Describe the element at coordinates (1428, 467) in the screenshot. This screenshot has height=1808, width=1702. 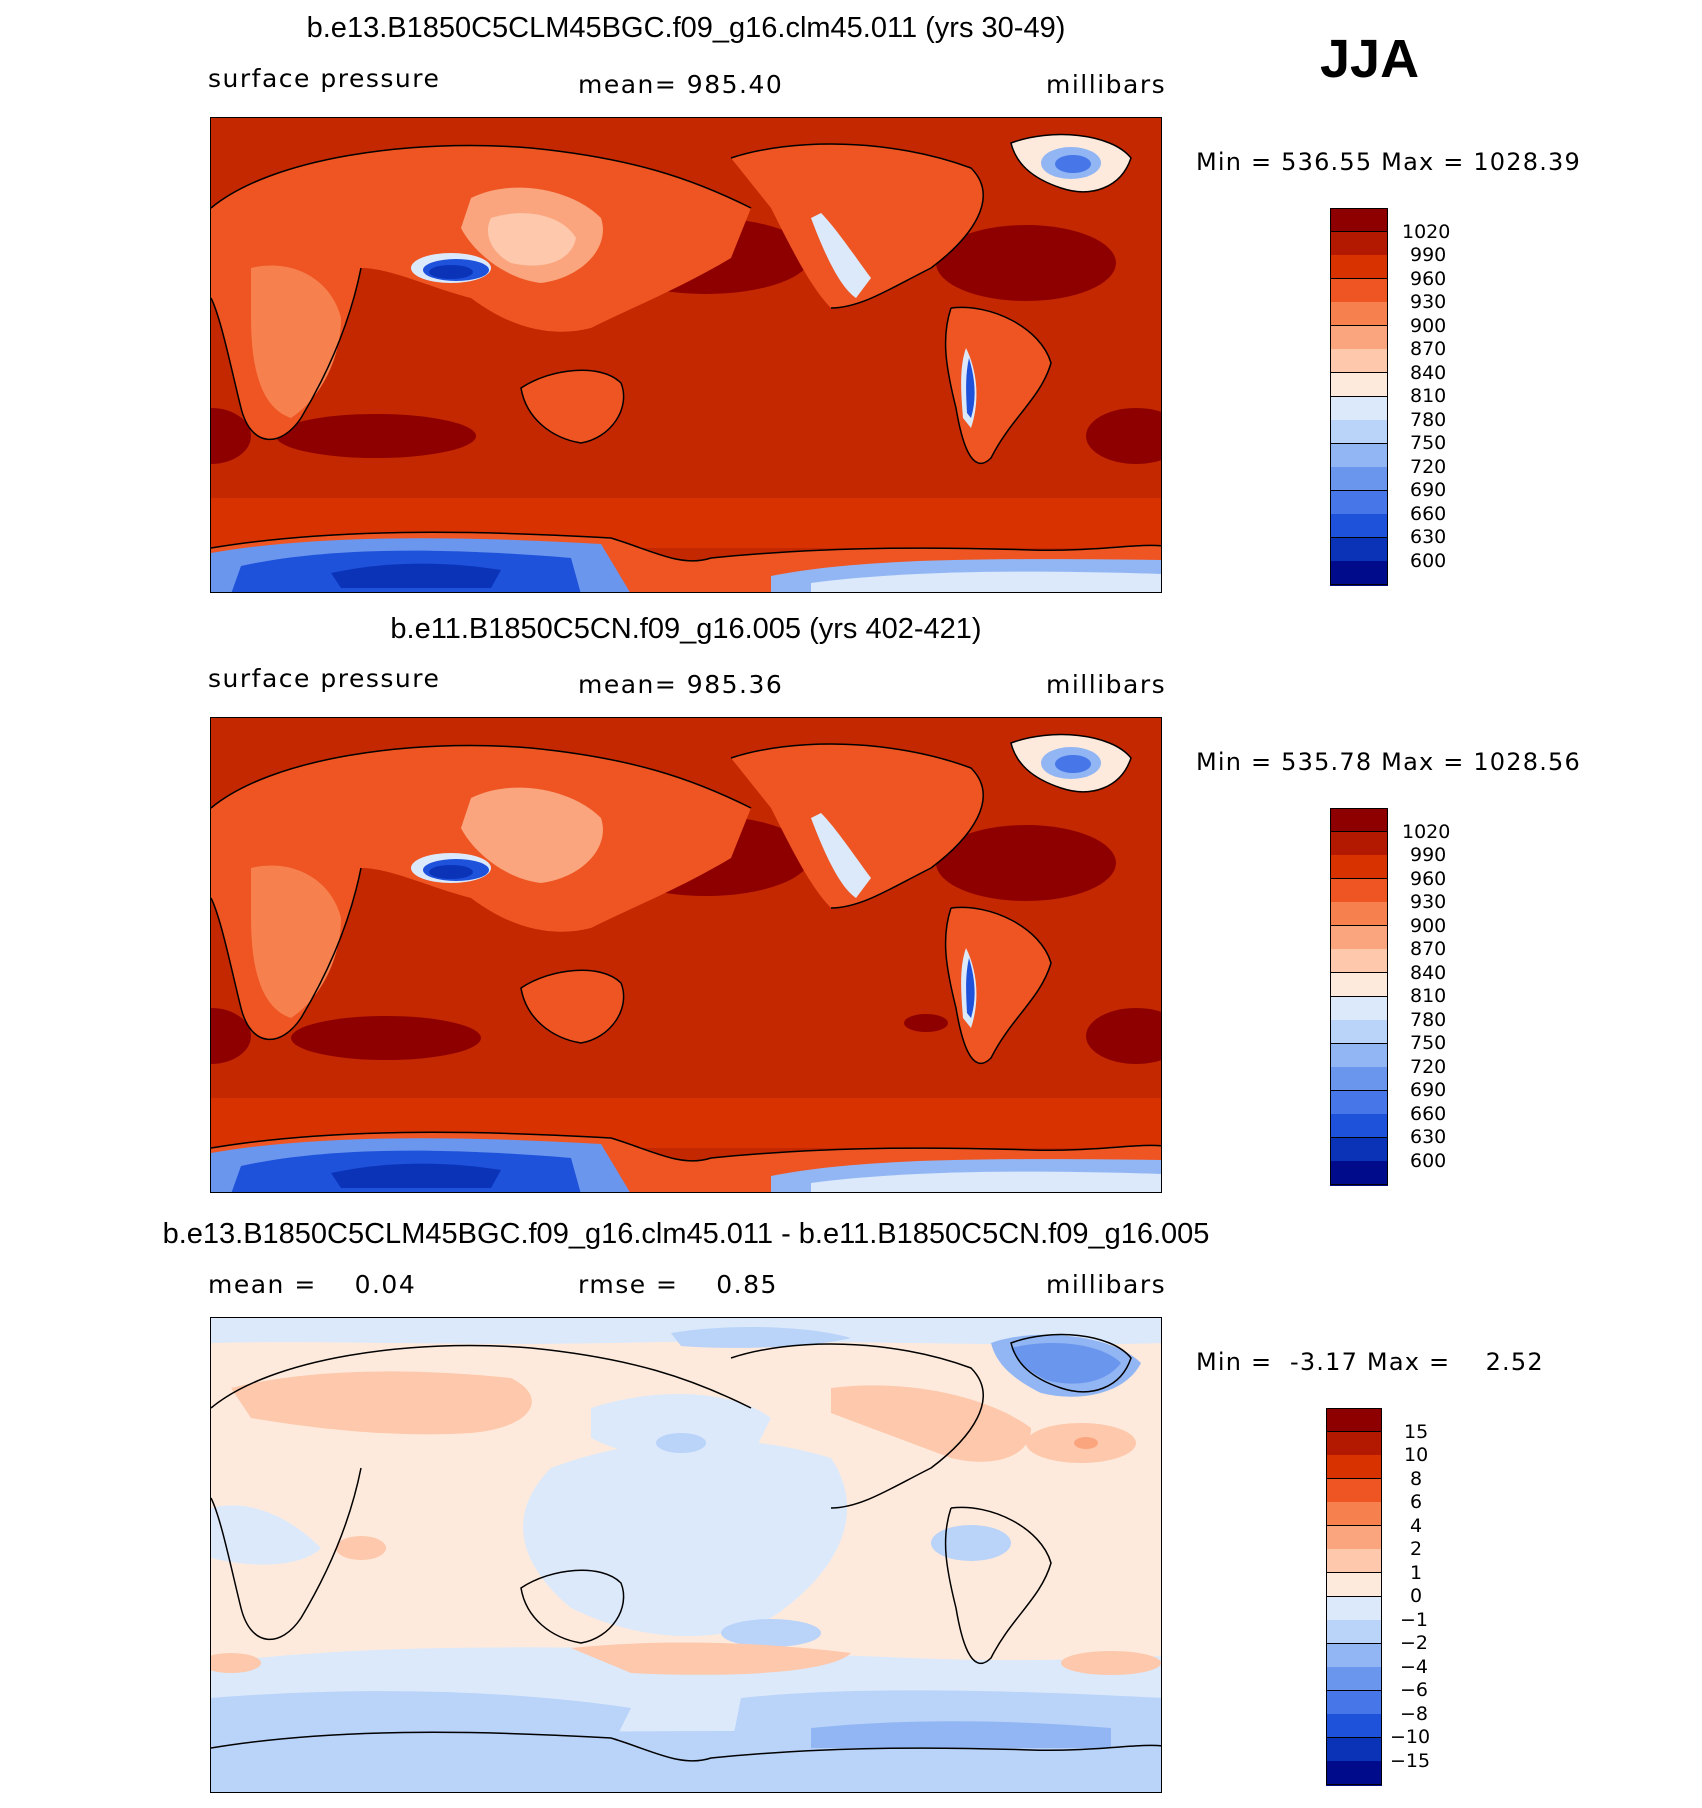
I see `panel-1-colorbar-label: 720` at that location.